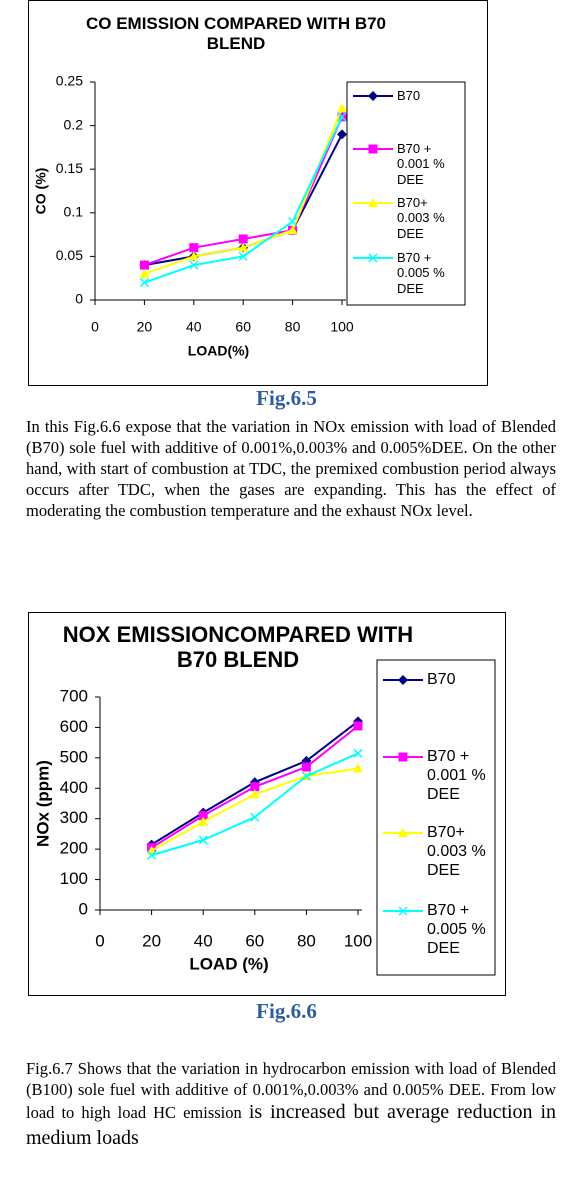 This screenshot has height=1187, width=573. Describe the element at coordinates (74, 848) in the screenshot. I see `y-tick-label: 200` at that location.